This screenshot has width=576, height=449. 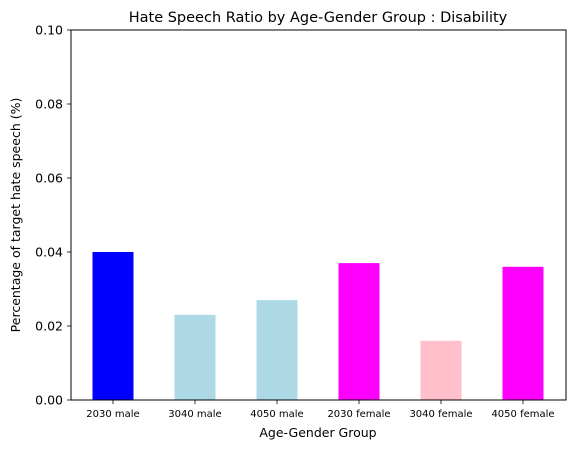 What do you see at coordinates (523, 333) in the screenshot?
I see `bar-4050-female` at bounding box center [523, 333].